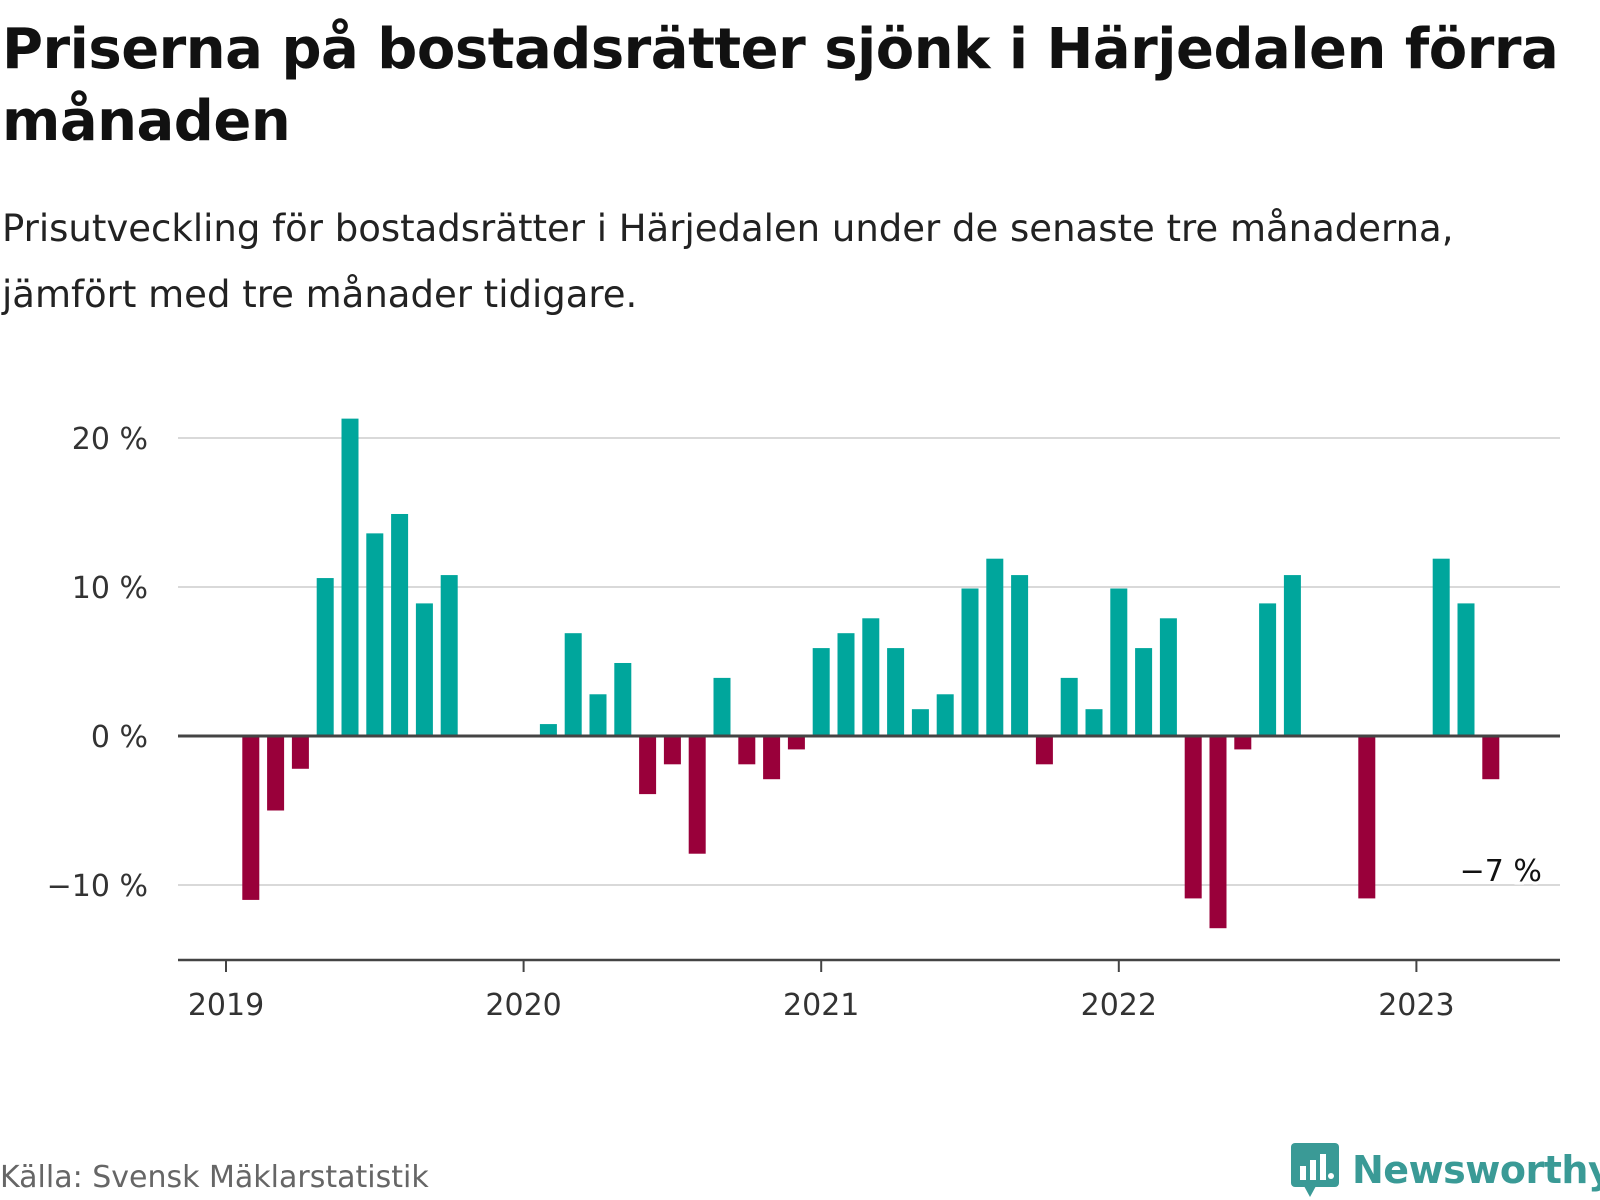 The image size is (1600, 1200). I want to click on x-tick-label: 2023, so click(1416, 1005).